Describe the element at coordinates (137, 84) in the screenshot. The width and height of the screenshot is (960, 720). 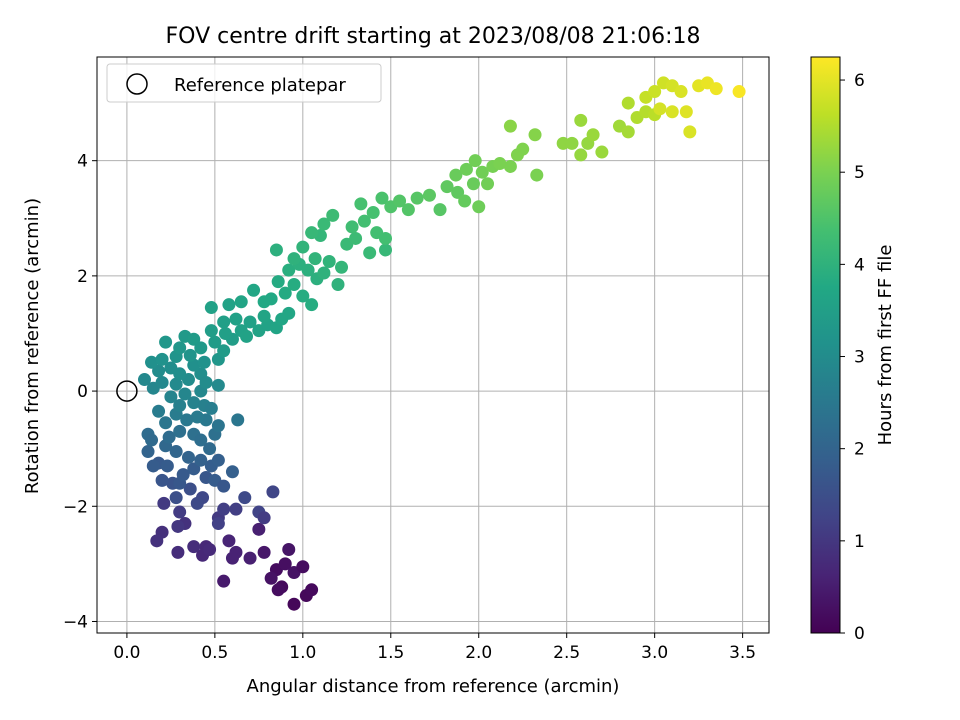
I see `legend-marker-reference` at that location.